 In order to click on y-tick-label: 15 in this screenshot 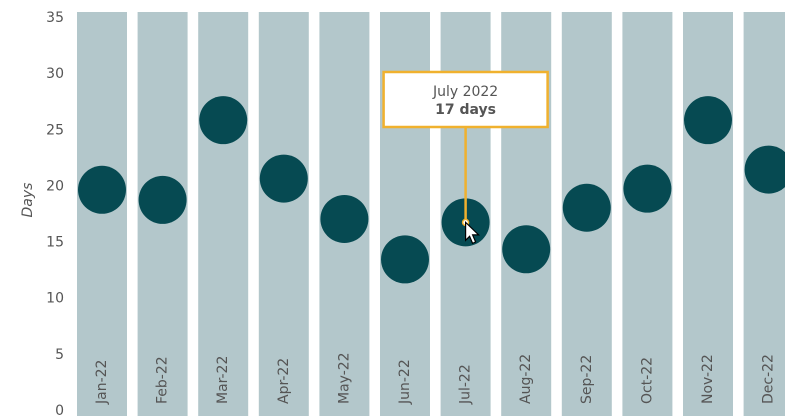, I will do `click(55, 243)`.